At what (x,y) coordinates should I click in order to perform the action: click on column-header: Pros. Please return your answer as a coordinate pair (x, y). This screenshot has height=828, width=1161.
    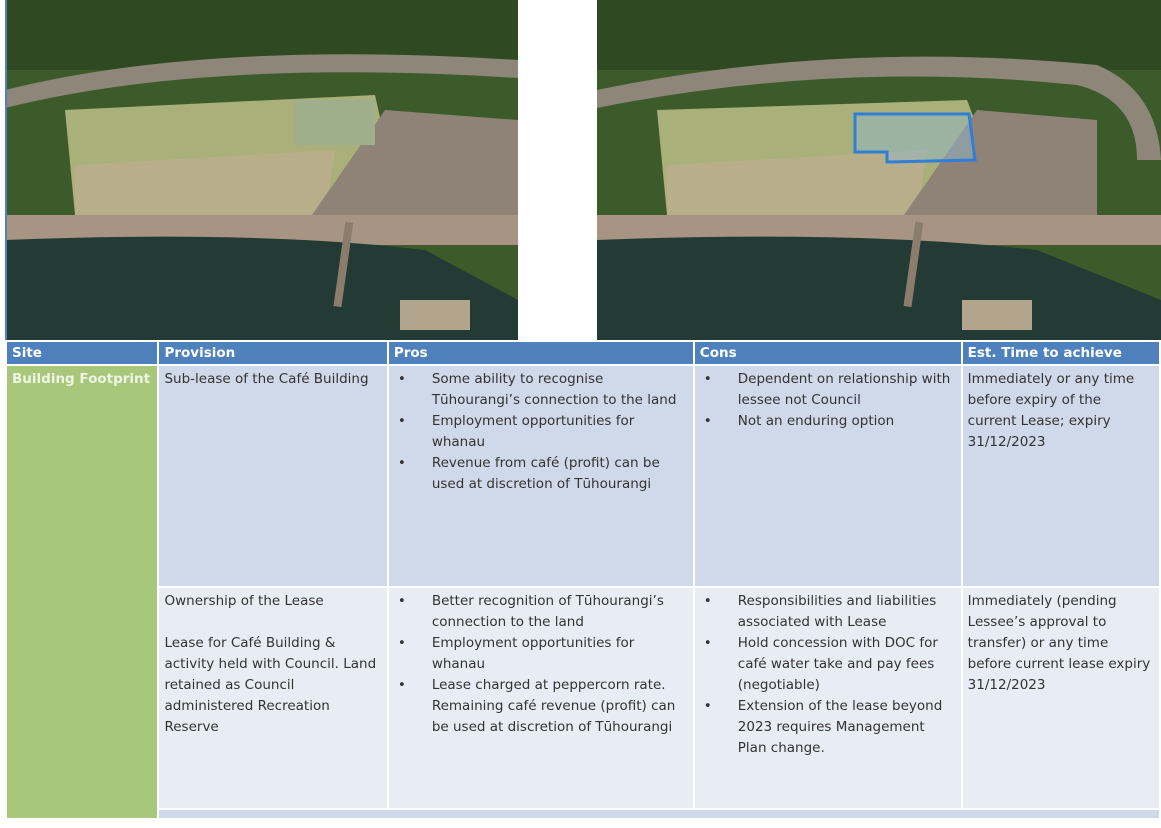
    Looking at the image, I should click on (540, 353).